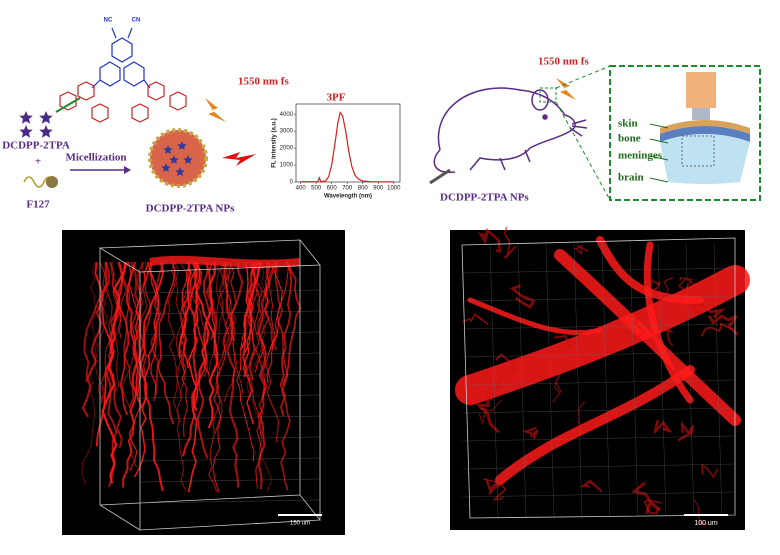 Image resolution: width=780 pixels, height=555 pixels. What do you see at coordinates (36, 124) in the screenshot?
I see `dye-stars` at bounding box center [36, 124].